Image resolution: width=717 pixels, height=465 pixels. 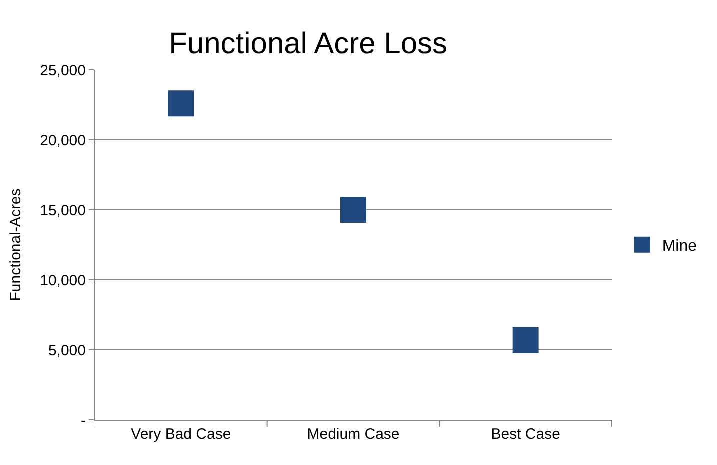 I want to click on y-tick-label: 25,000, so click(x=63, y=71).